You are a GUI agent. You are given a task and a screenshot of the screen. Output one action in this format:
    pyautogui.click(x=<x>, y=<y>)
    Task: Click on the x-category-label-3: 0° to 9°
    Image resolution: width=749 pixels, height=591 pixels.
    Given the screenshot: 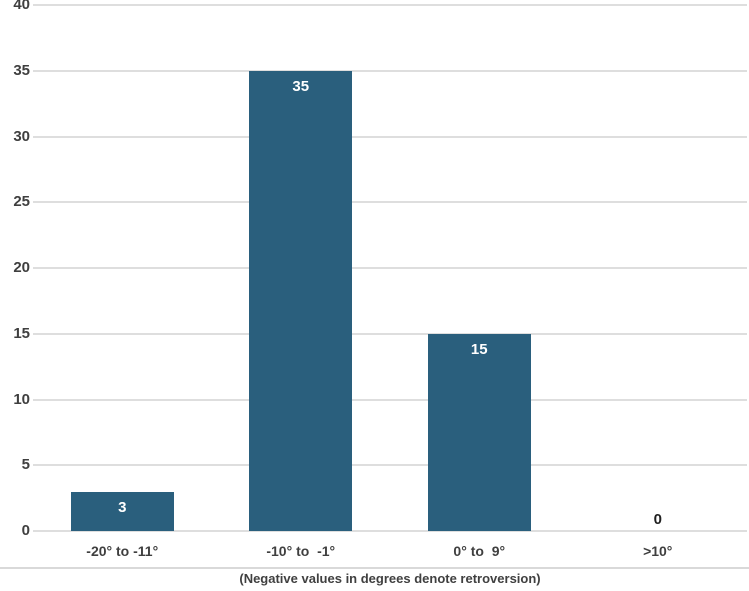 What is the action you would take?
    pyautogui.click(x=479, y=551)
    